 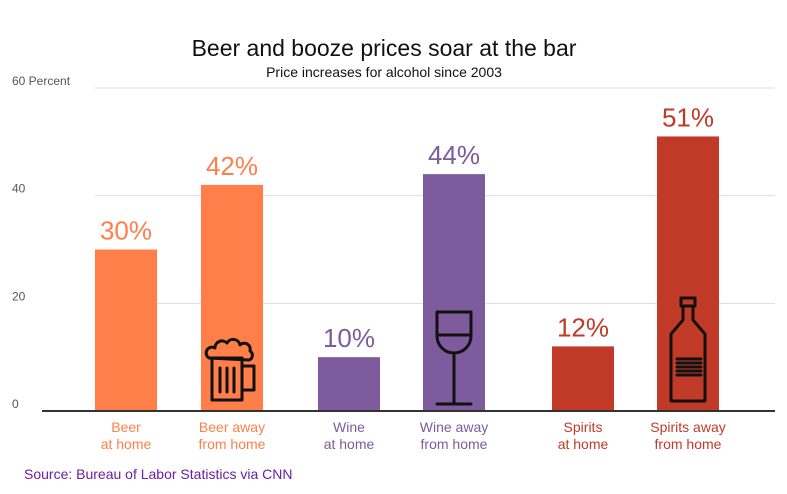 I want to click on liquor-bottle-icon, so click(x=688, y=349).